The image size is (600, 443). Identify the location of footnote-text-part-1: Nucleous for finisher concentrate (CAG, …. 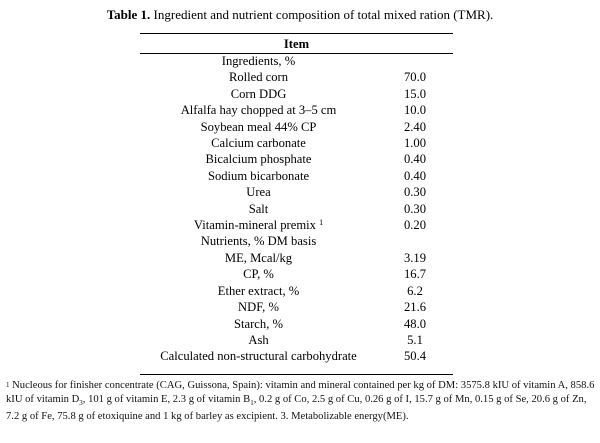
(300, 392).